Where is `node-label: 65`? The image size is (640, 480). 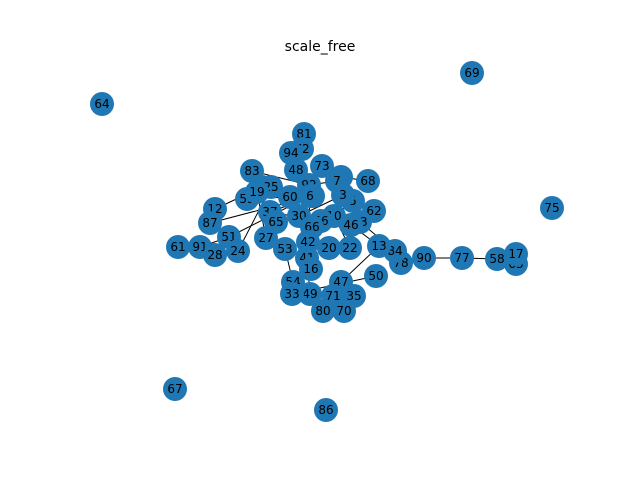 node-label: 65 is located at coordinates (275, 222).